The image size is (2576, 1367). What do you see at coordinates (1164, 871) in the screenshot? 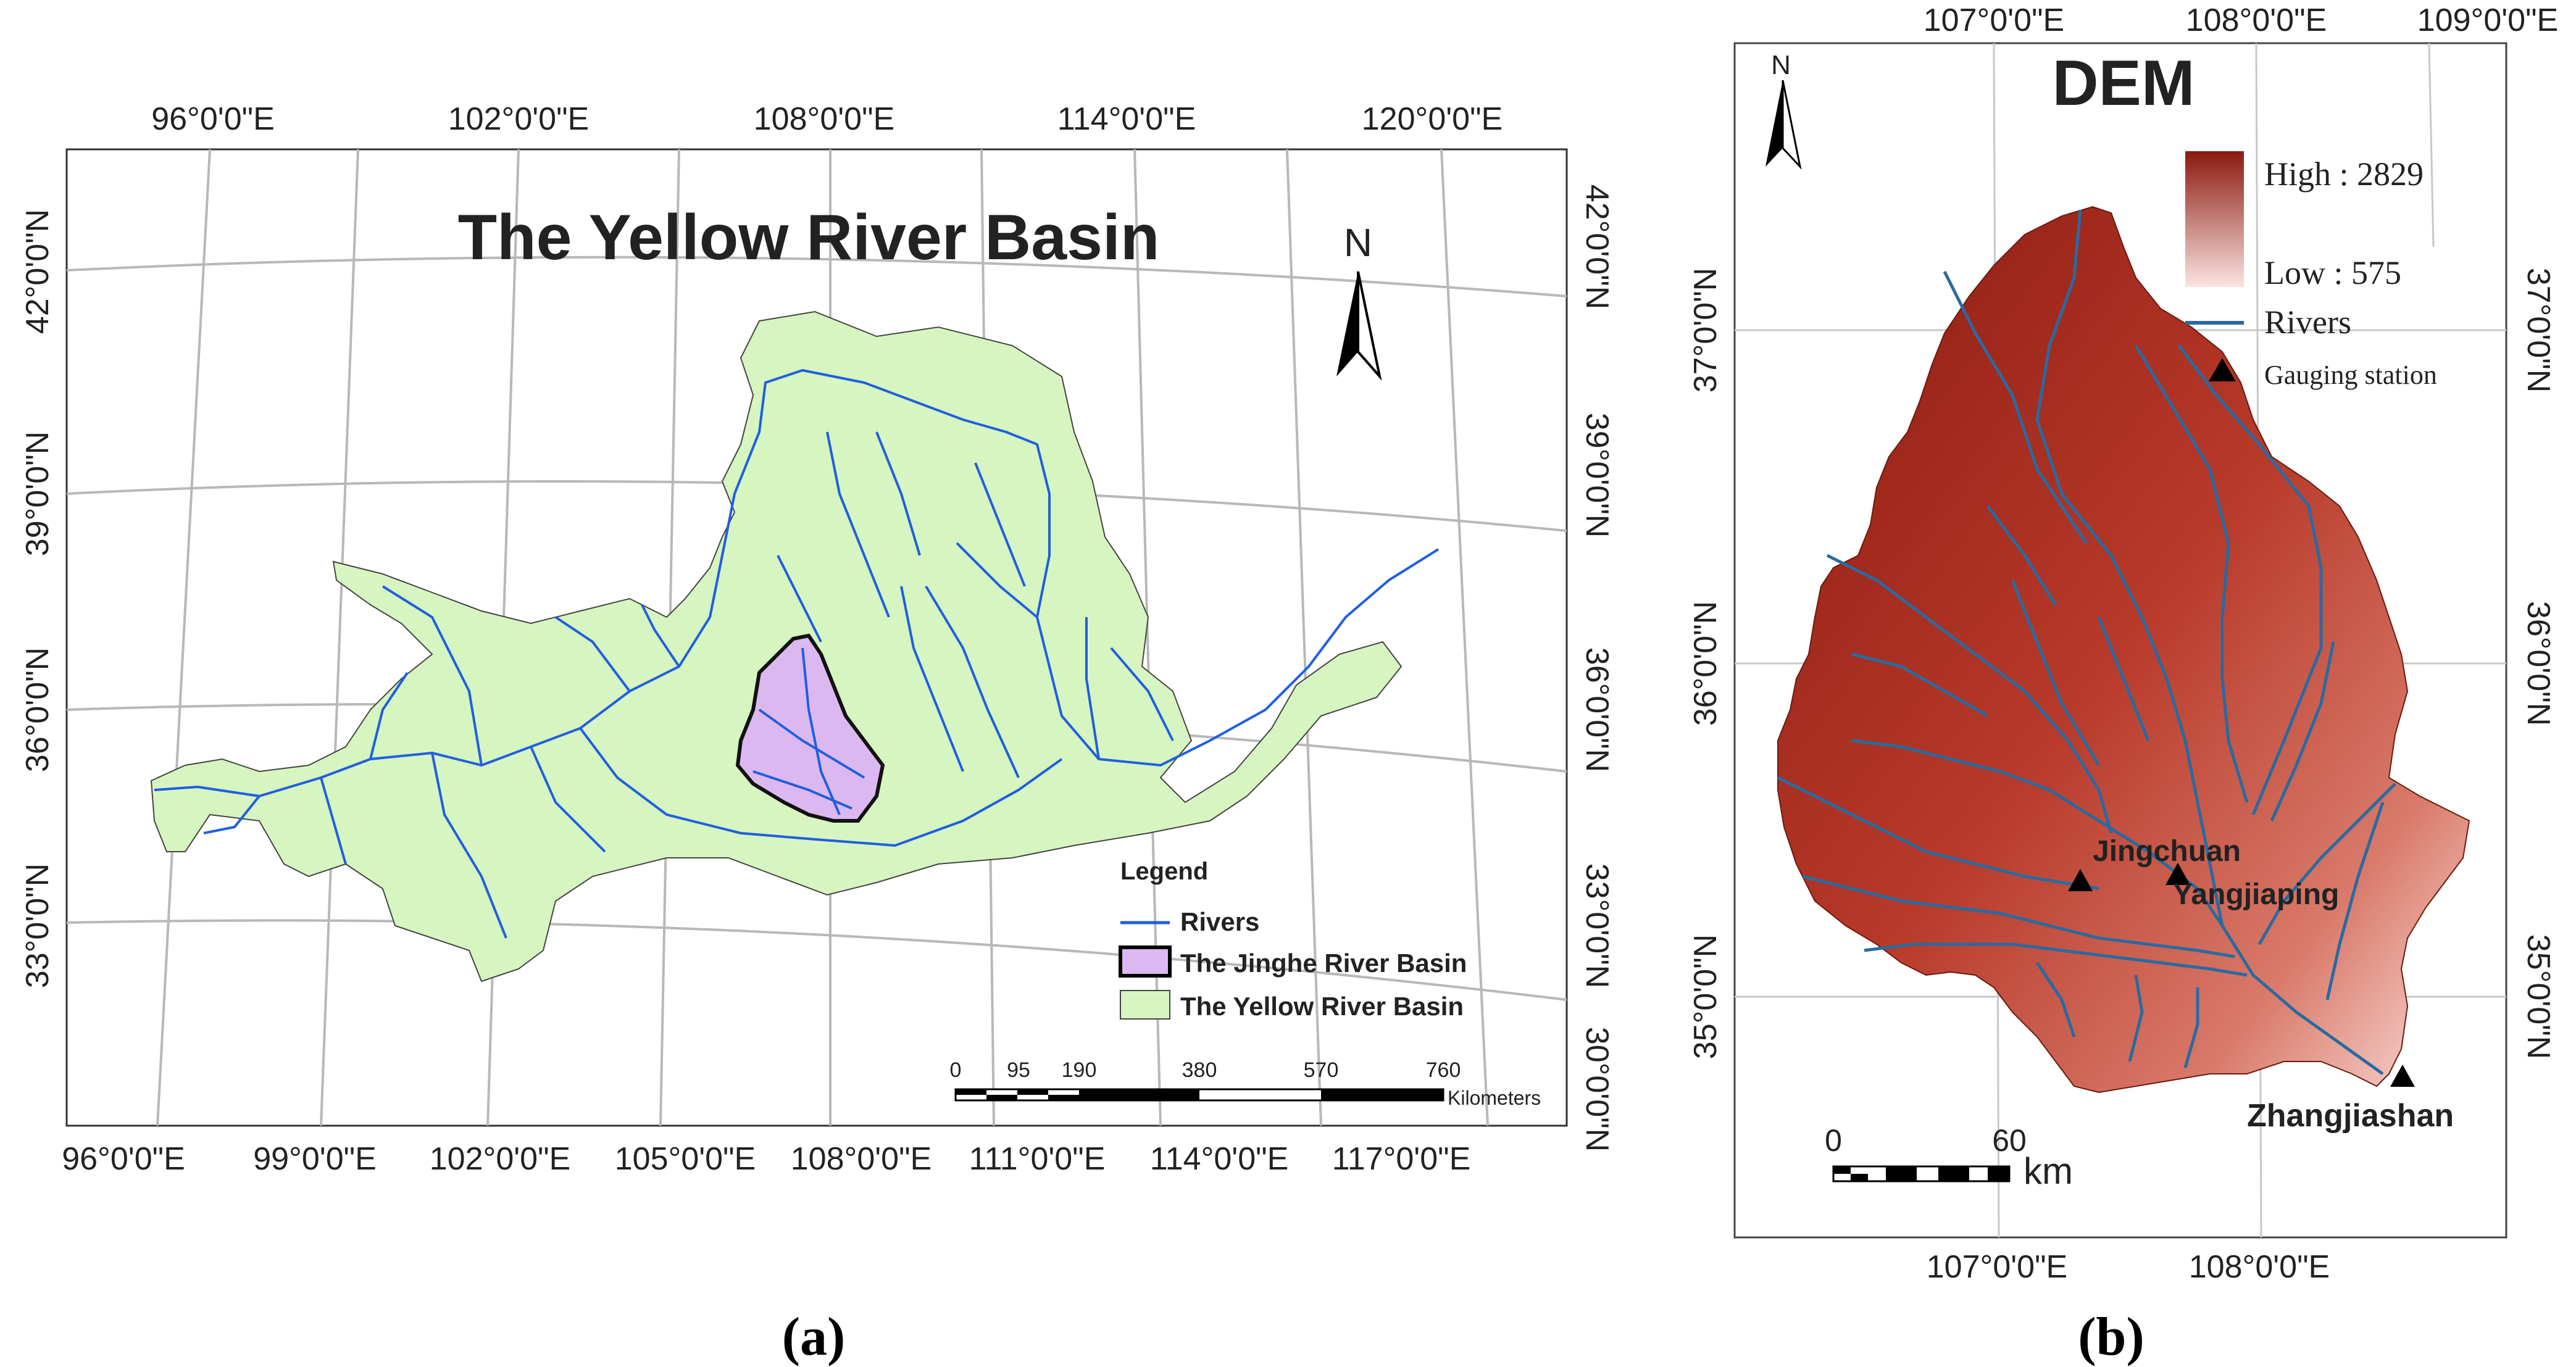
I see `legend-title: Legend` at bounding box center [1164, 871].